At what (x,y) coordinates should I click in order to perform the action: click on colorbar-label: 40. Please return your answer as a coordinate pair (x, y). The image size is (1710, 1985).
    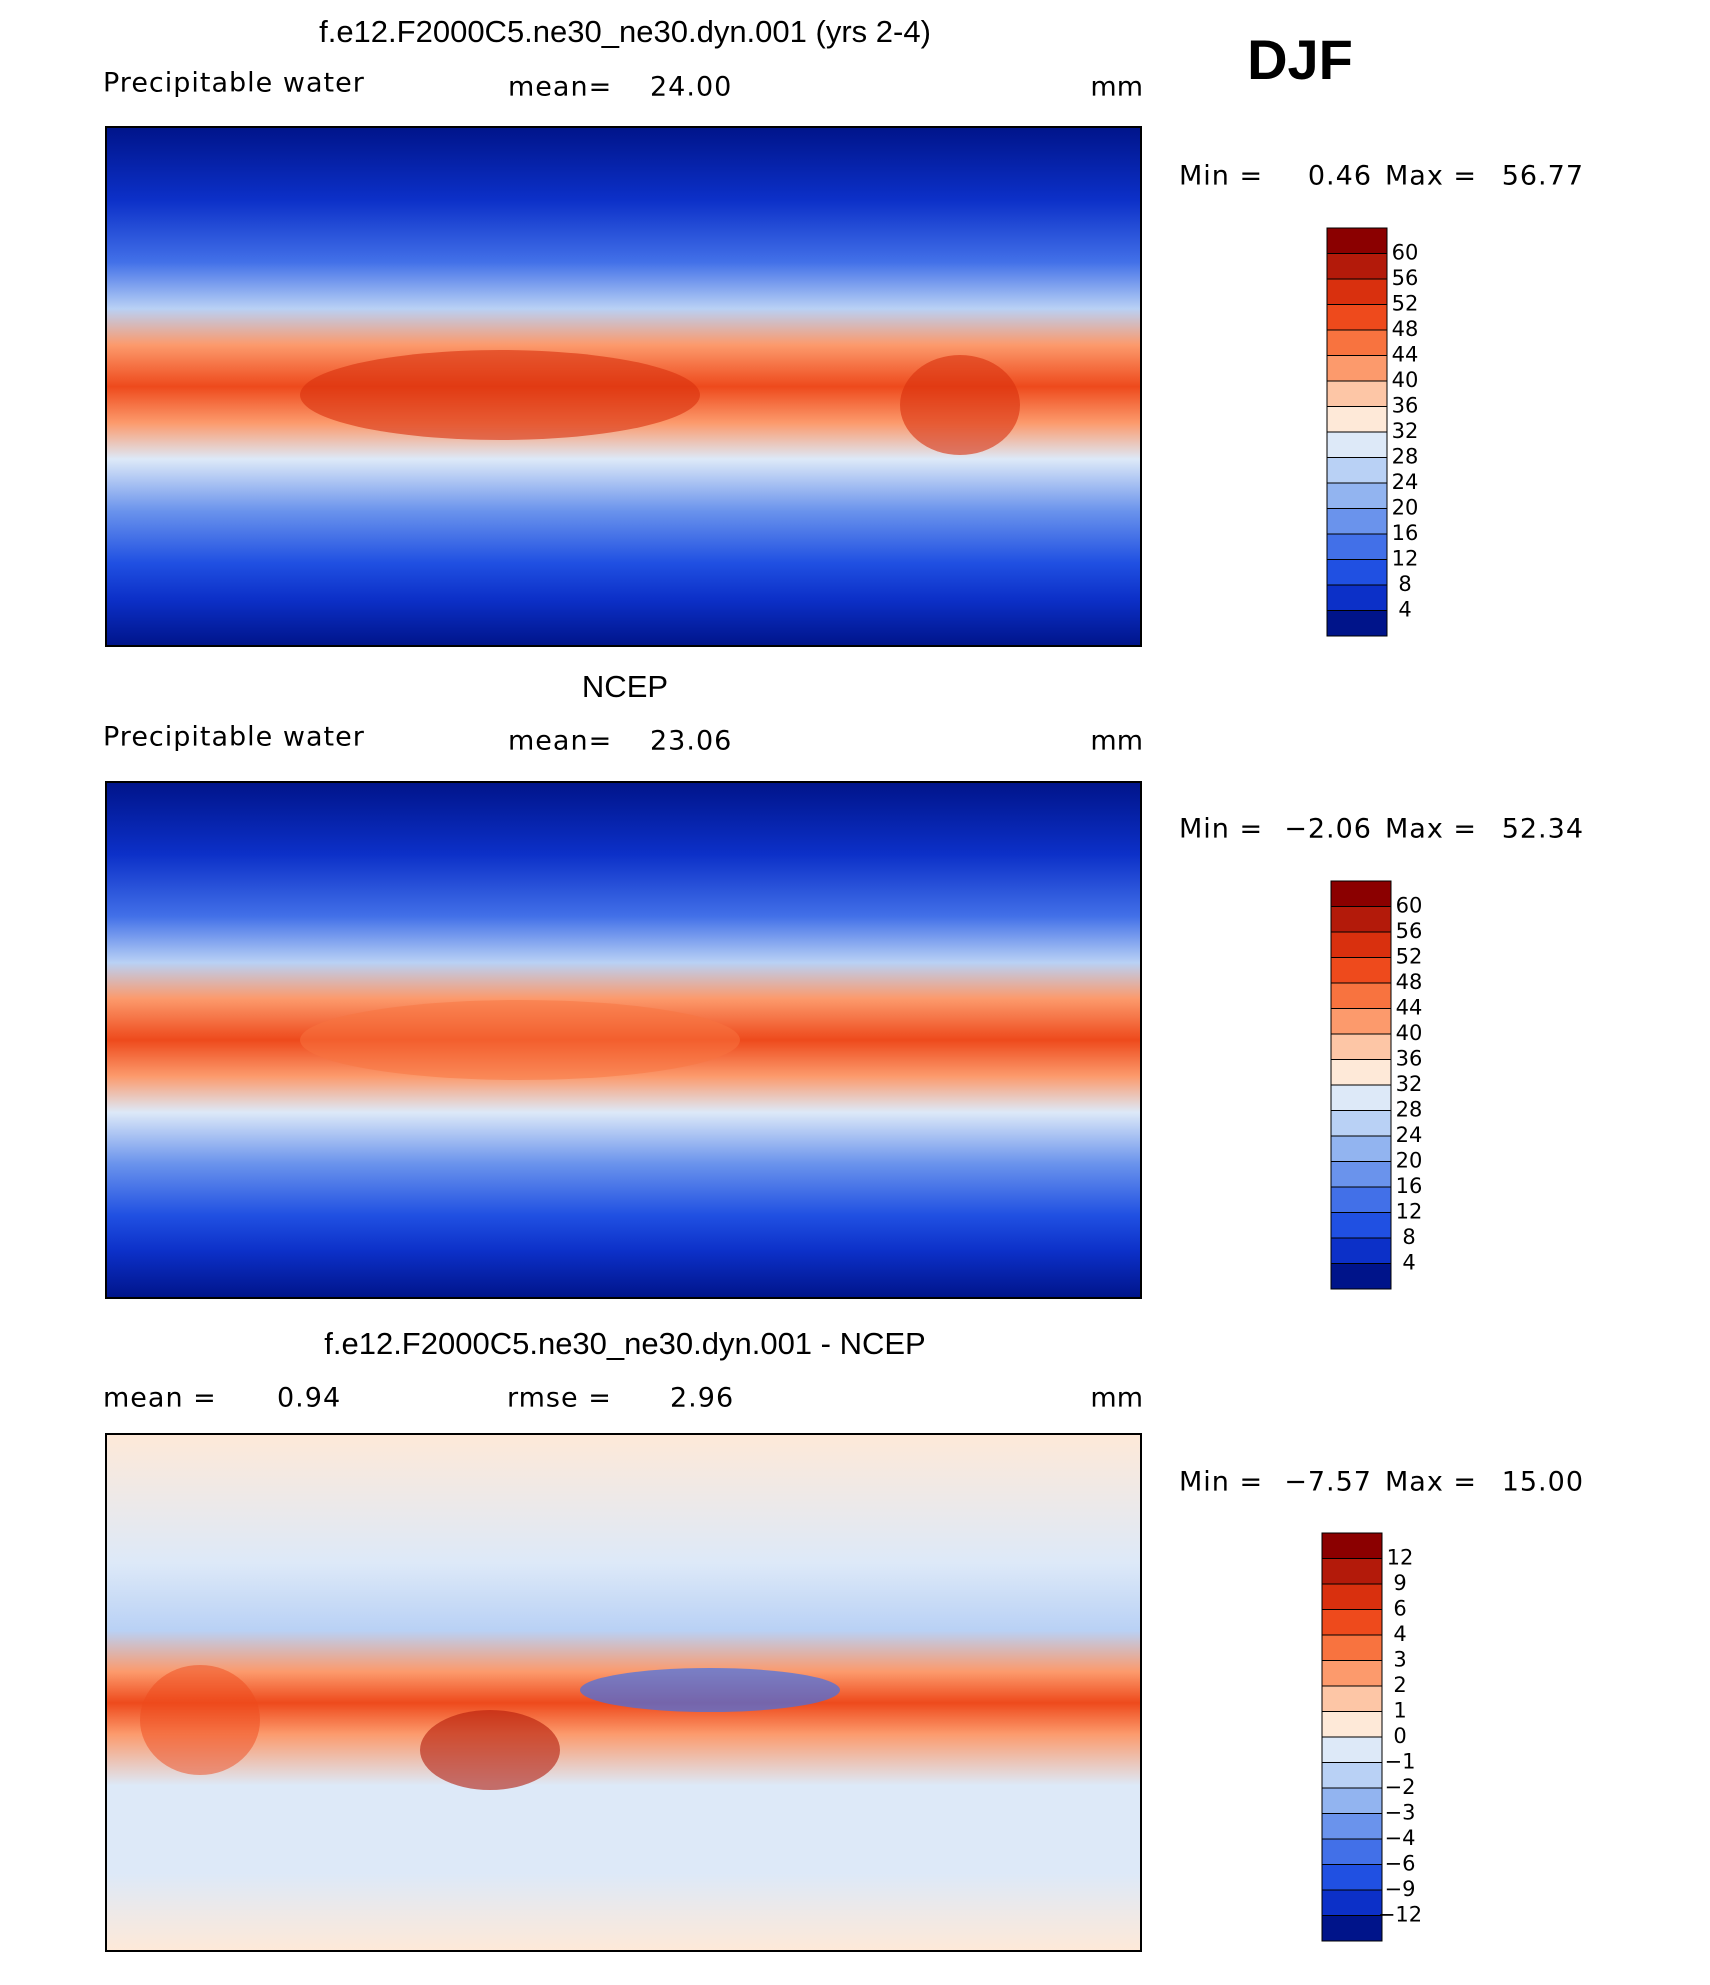
    Looking at the image, I should click on (1409, 1033).